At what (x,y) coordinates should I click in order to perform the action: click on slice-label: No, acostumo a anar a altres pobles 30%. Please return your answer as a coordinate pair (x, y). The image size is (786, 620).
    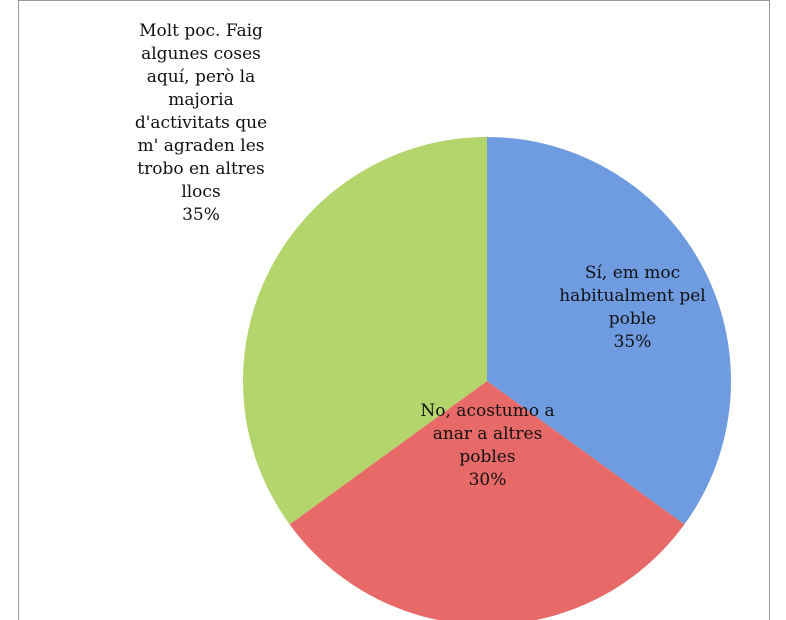
    Looking at the image, I should click on (487, 446).